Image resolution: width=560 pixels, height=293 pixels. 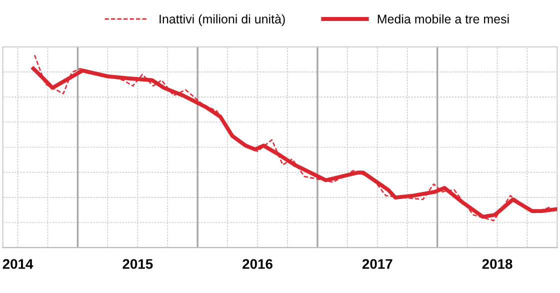 What do you see at coordinates (443, 19) in the screenshot?
I see `legend-label: Media mobile a tre mesi` at bounding box center [443, 19].